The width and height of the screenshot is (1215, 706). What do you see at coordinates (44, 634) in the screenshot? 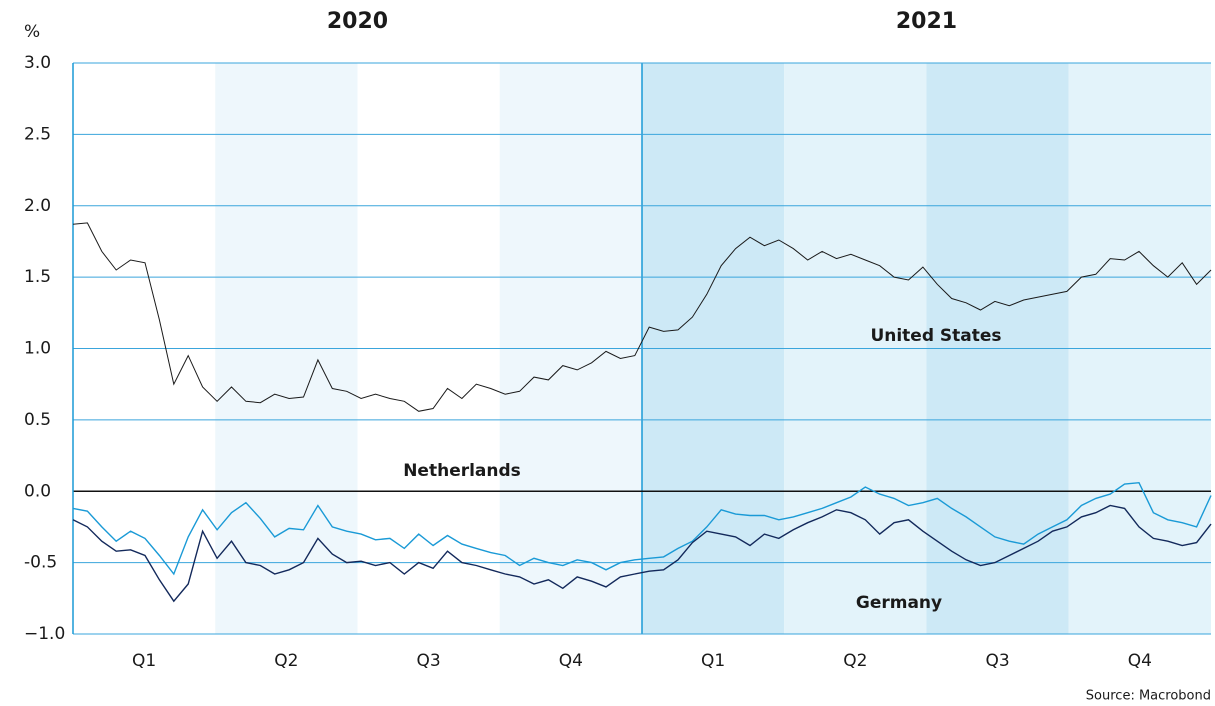
I see `y-tick-label: −1.0` at bounding box center [44, 634].